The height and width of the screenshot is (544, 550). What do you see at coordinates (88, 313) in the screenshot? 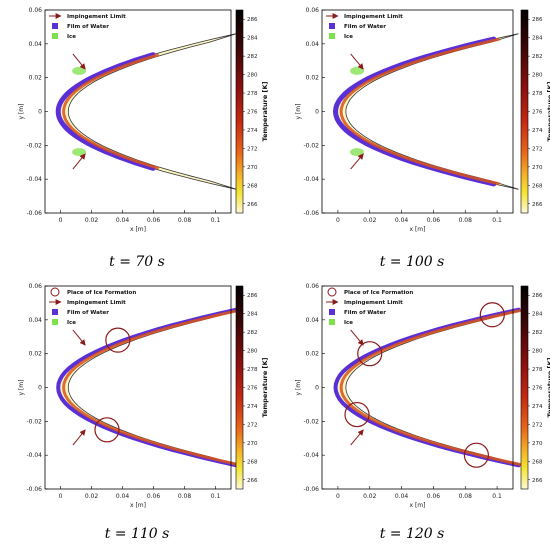
I see `legend-label: Film of Water` at bounding box center [88, 313].